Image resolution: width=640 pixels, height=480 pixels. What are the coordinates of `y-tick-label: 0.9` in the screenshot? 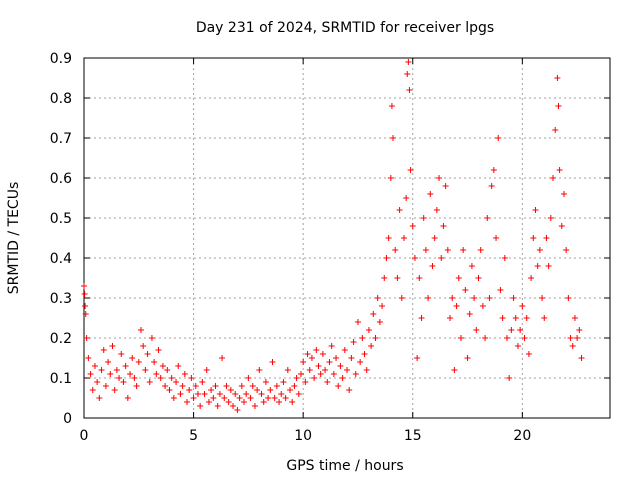 It's located at (61, 59).